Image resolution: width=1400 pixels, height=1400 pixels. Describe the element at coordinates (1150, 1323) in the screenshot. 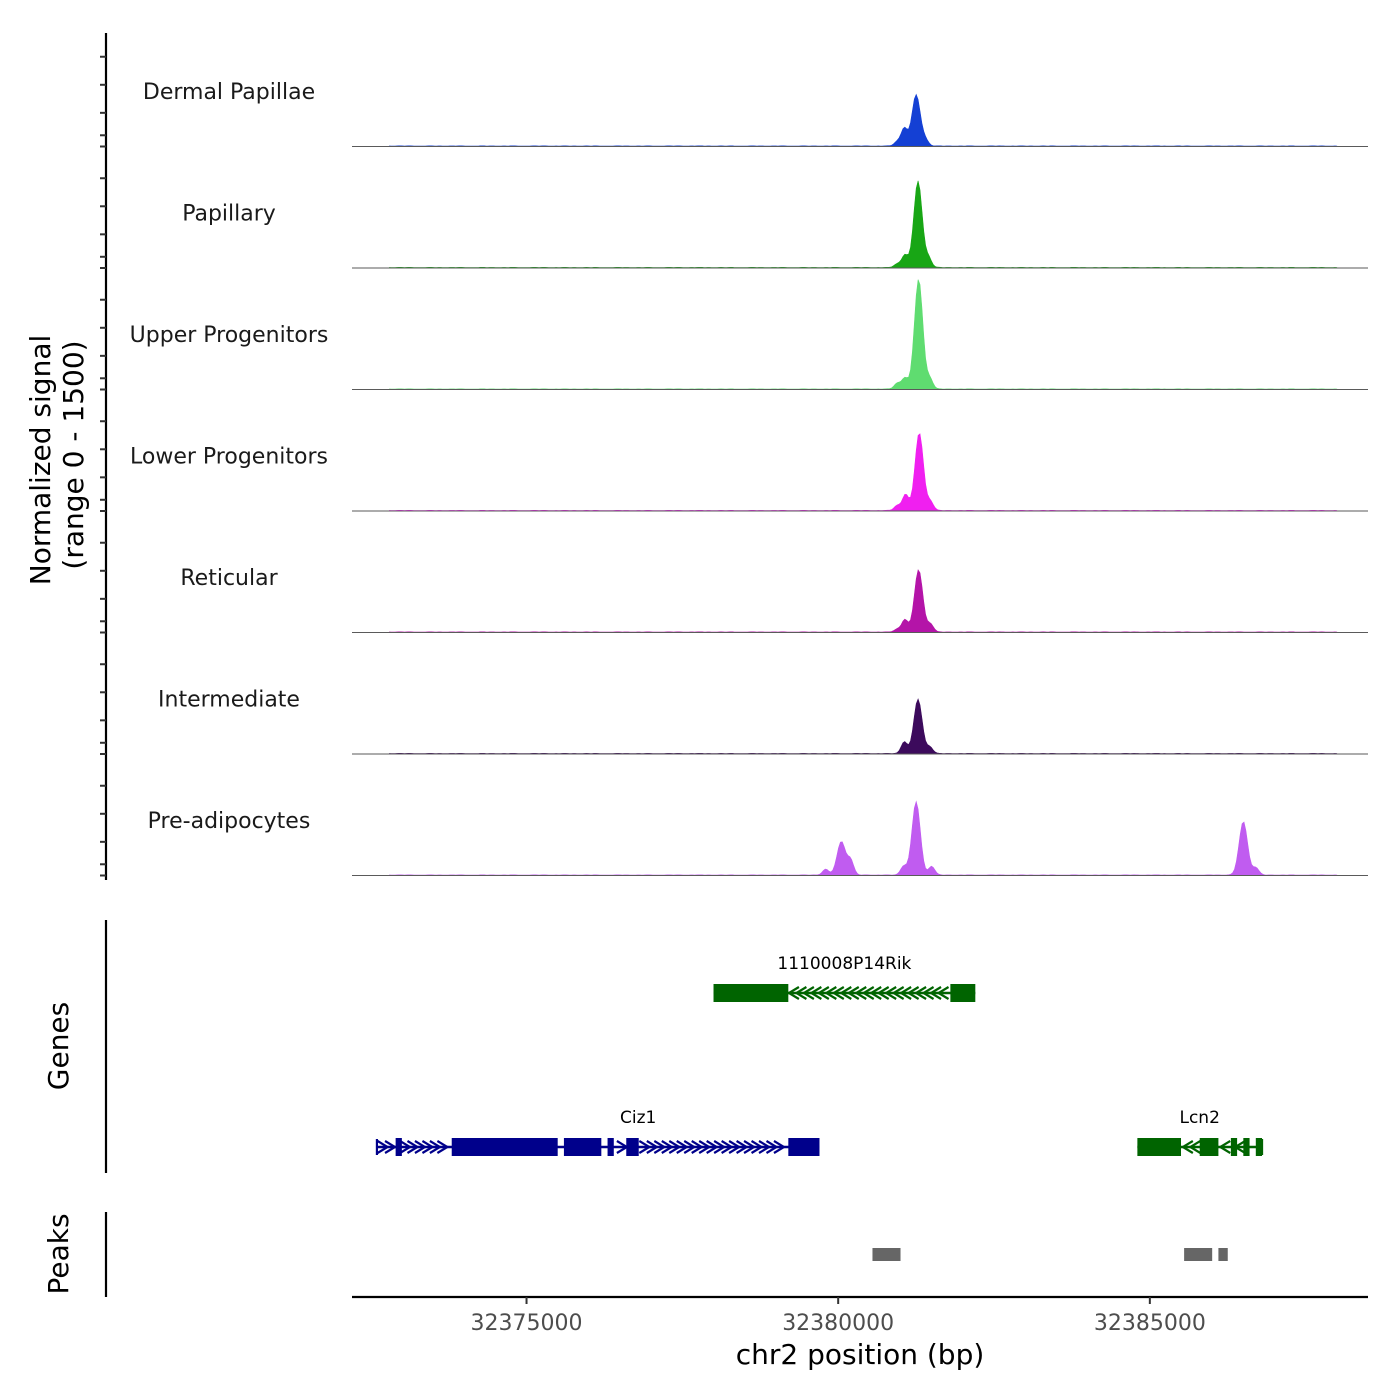

I see `x-tick-label: 32385000` at that location.